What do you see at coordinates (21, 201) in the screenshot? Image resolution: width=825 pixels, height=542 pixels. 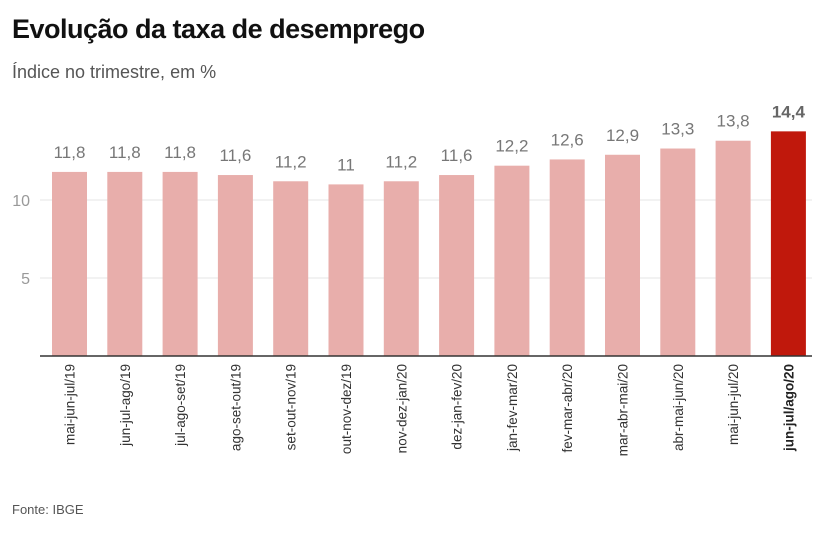 I see `y-tick-label: 10` at bounding box center [21, 201].